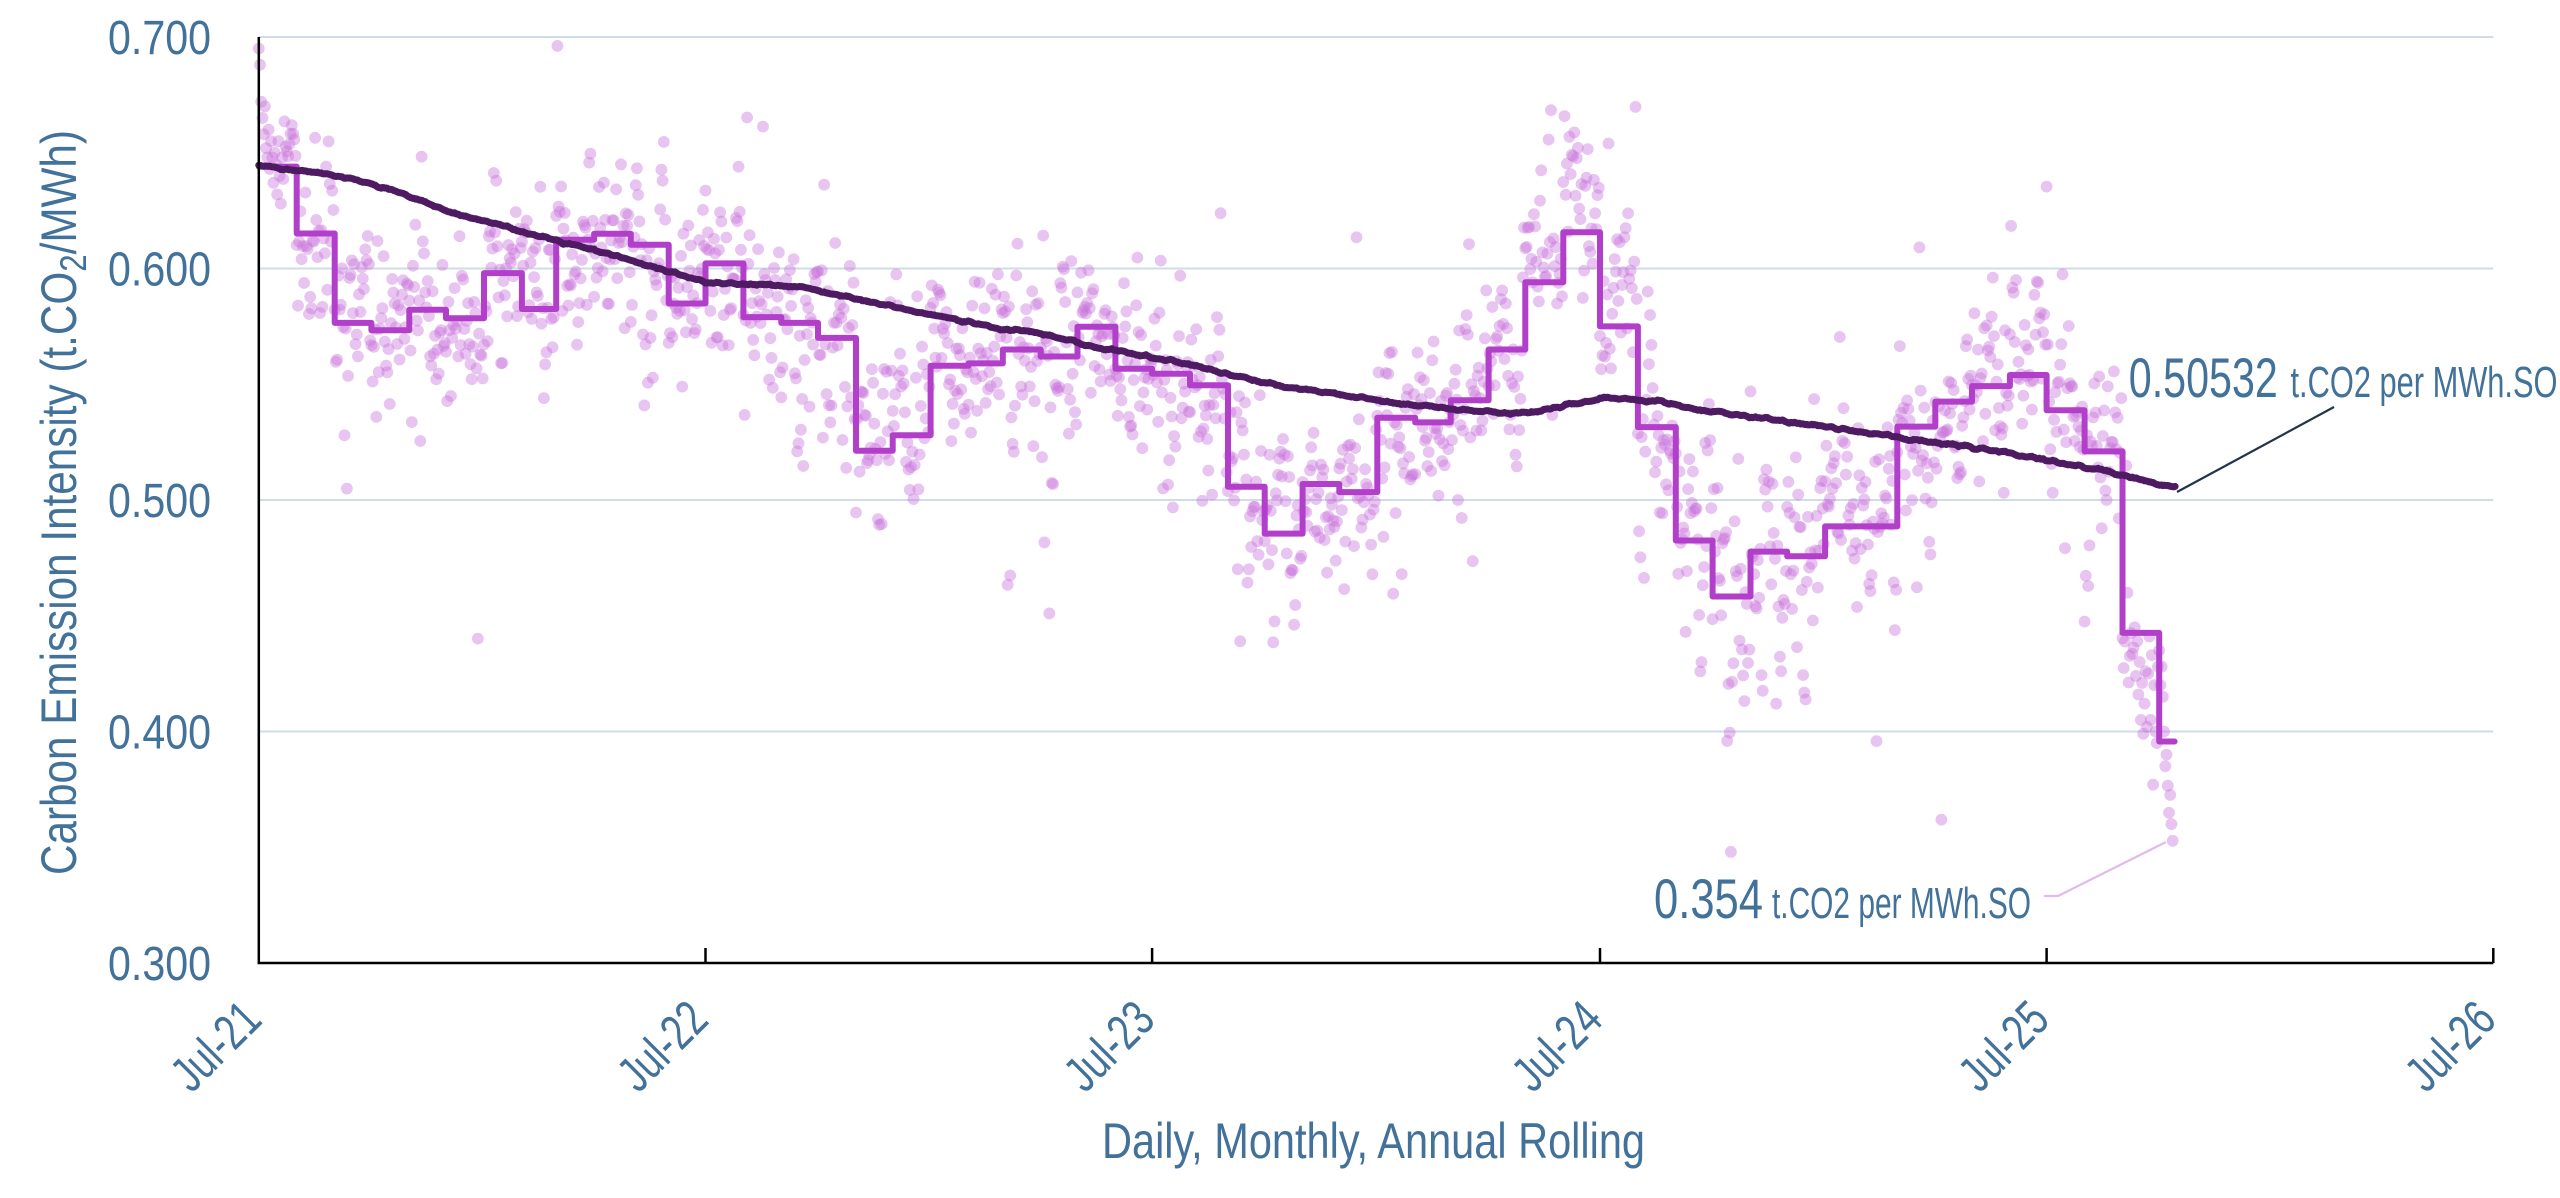 The width and height of the screenshot is (2560, 1198). Describe the element at coordinates (1708, 898) in the screenshot. I see `svg-text: 0.354` at that location.